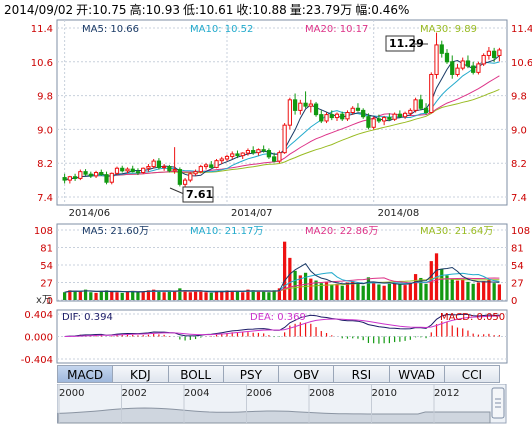  Describe the element at coordinates (517, 266) in the screenshot. I see `volume-y-tick-right: 54` at that location.